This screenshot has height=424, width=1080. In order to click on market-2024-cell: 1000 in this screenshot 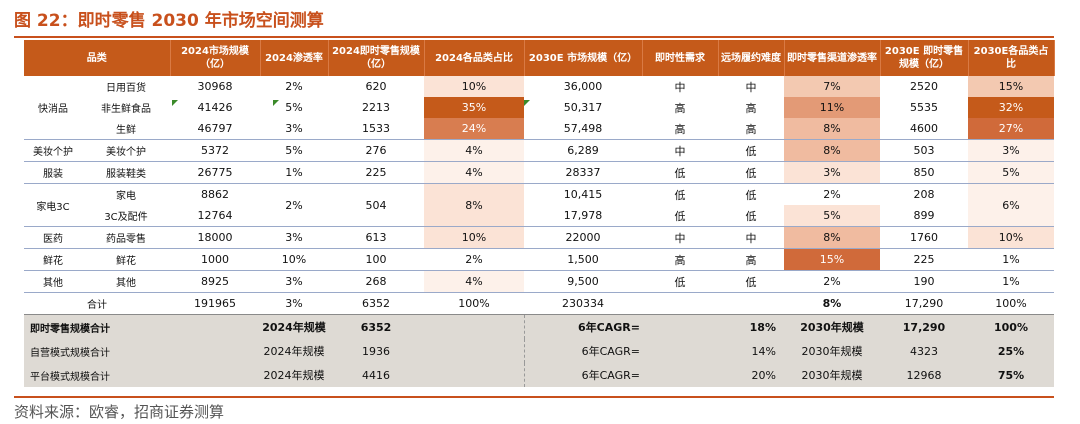, I will do `click(215, 259)`.